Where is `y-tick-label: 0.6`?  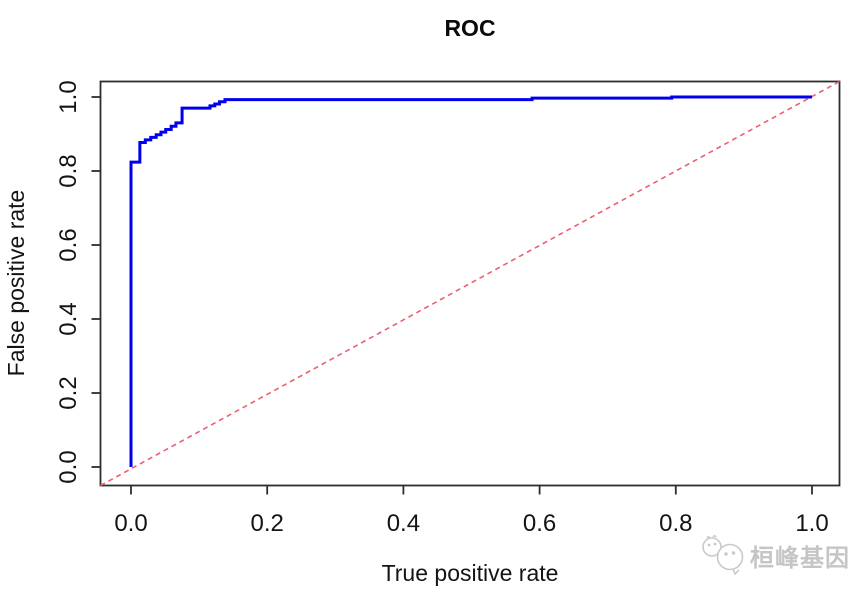
y-tick-label: 0.6 is located at coordinates (68, 244).